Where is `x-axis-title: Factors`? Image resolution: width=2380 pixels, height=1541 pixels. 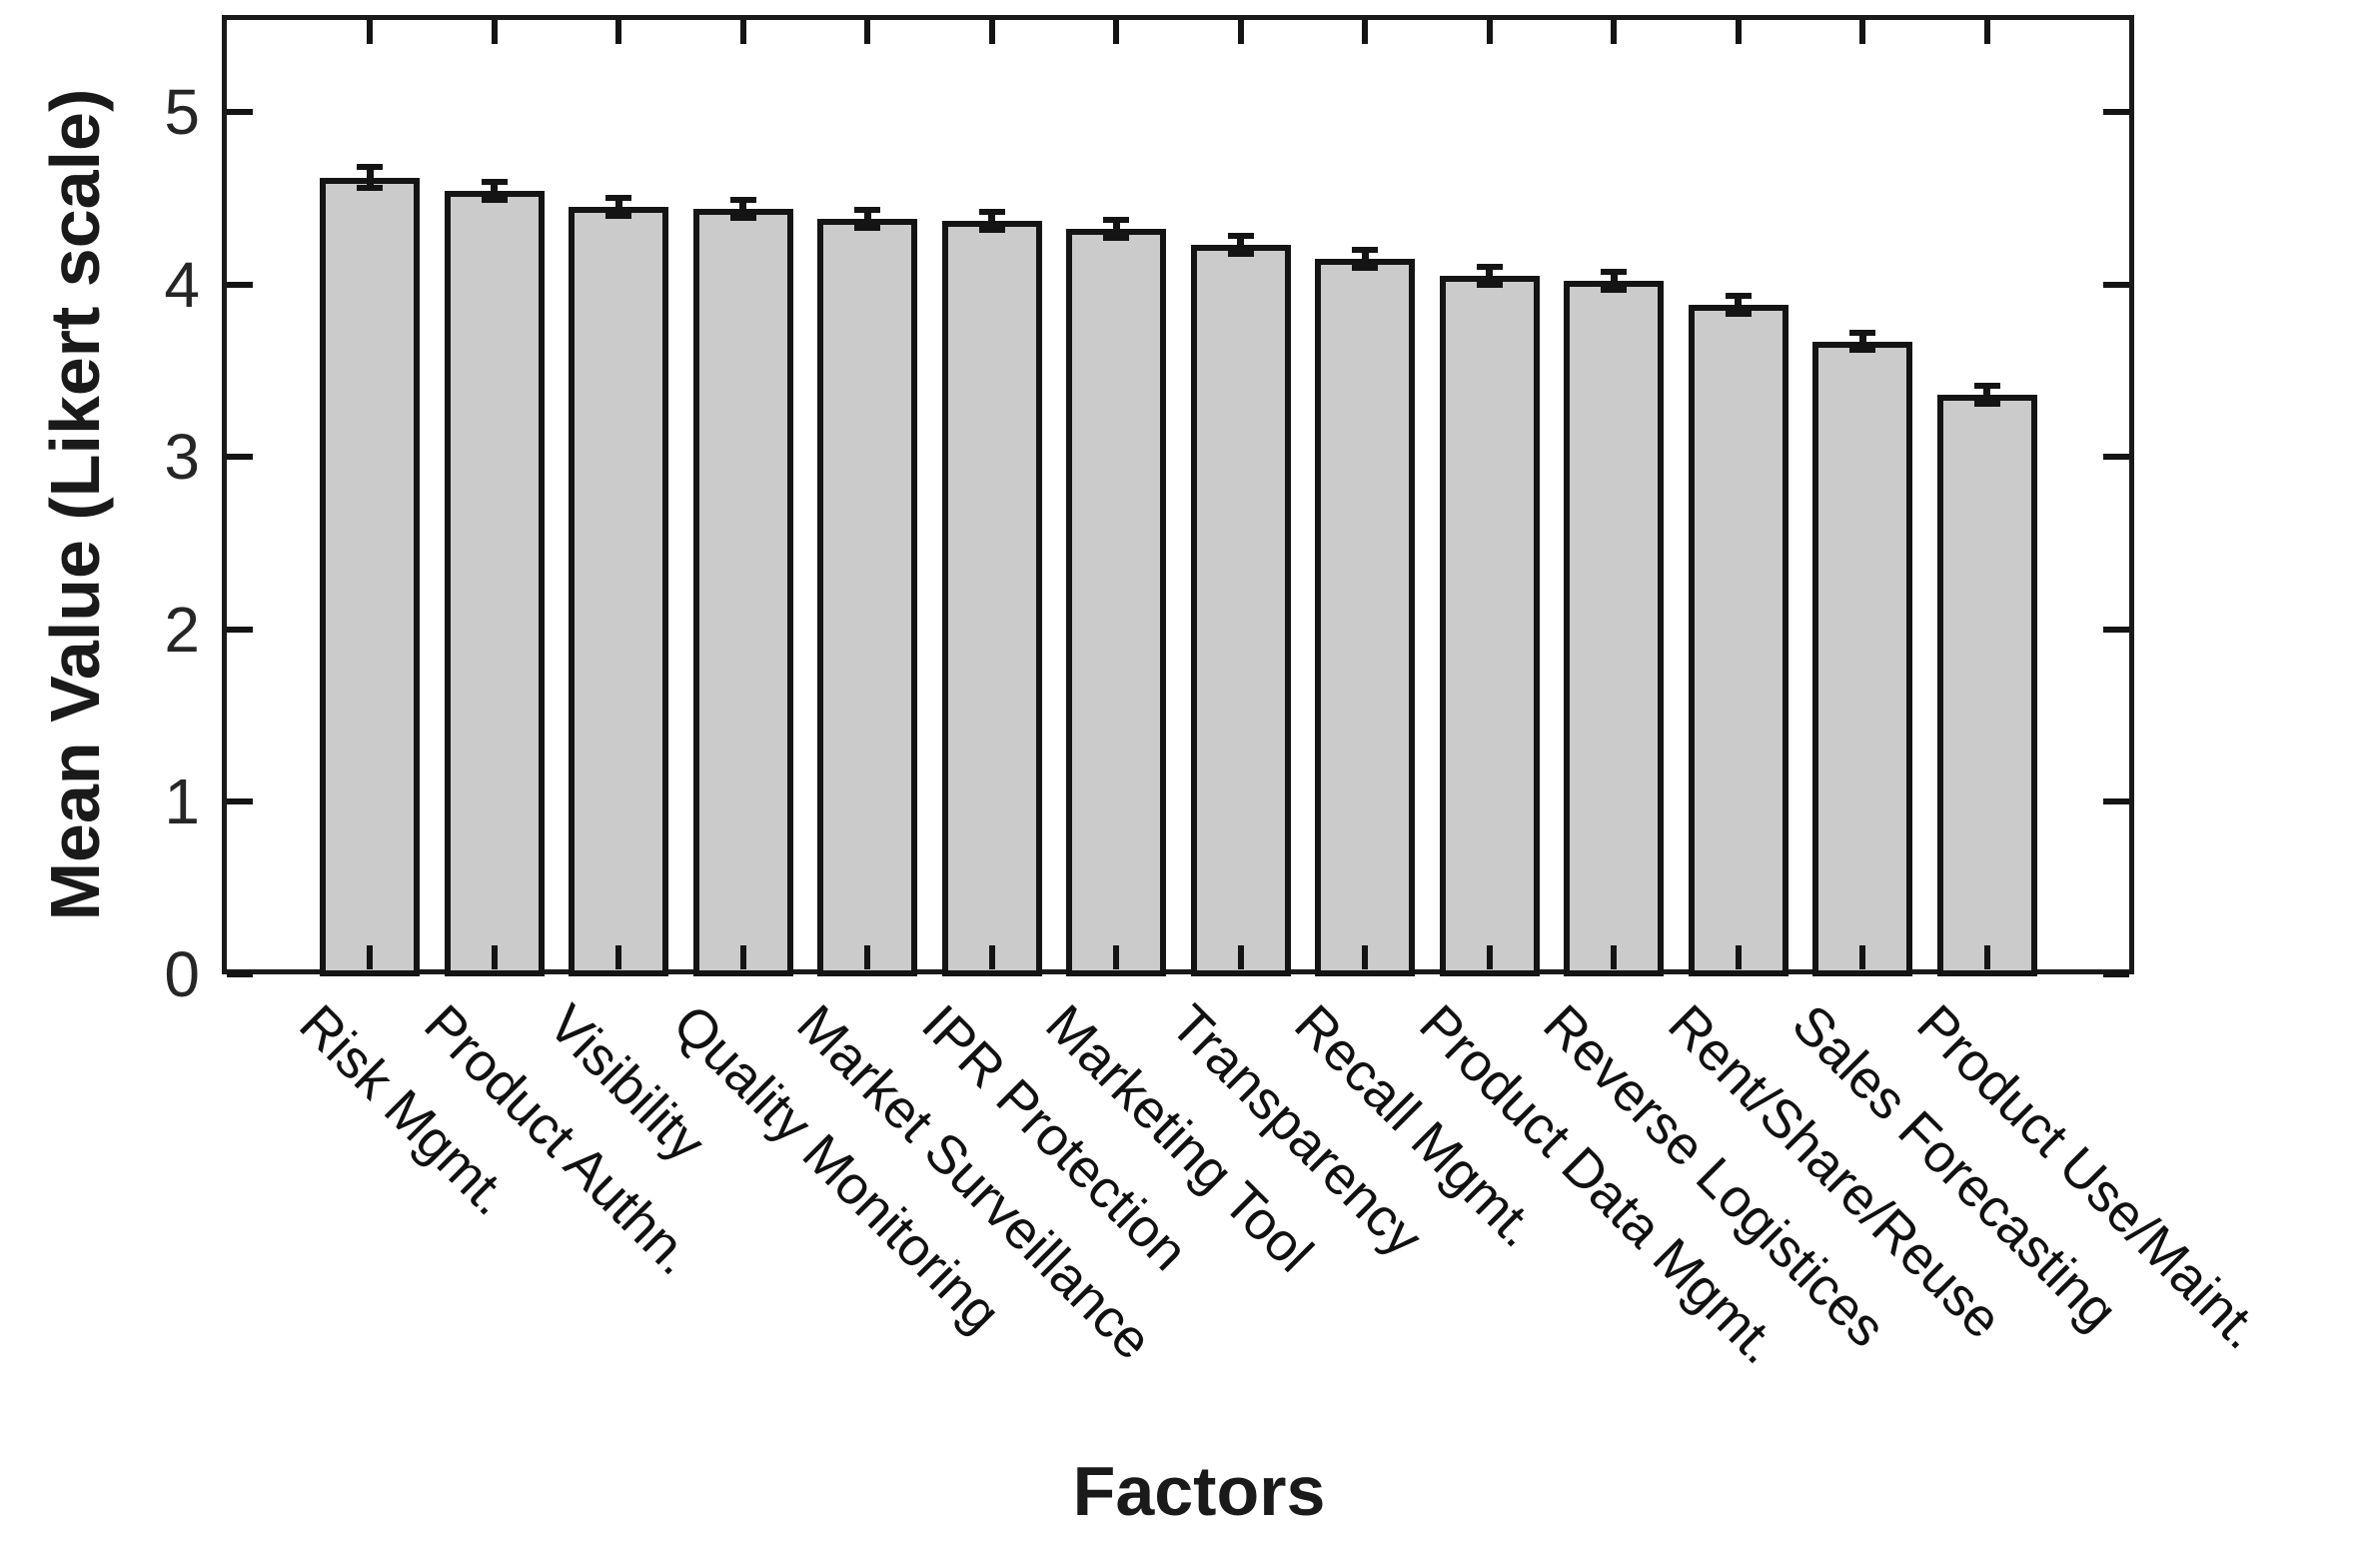
x-axis-title: Factors is located at coordinates (1199, 1491).